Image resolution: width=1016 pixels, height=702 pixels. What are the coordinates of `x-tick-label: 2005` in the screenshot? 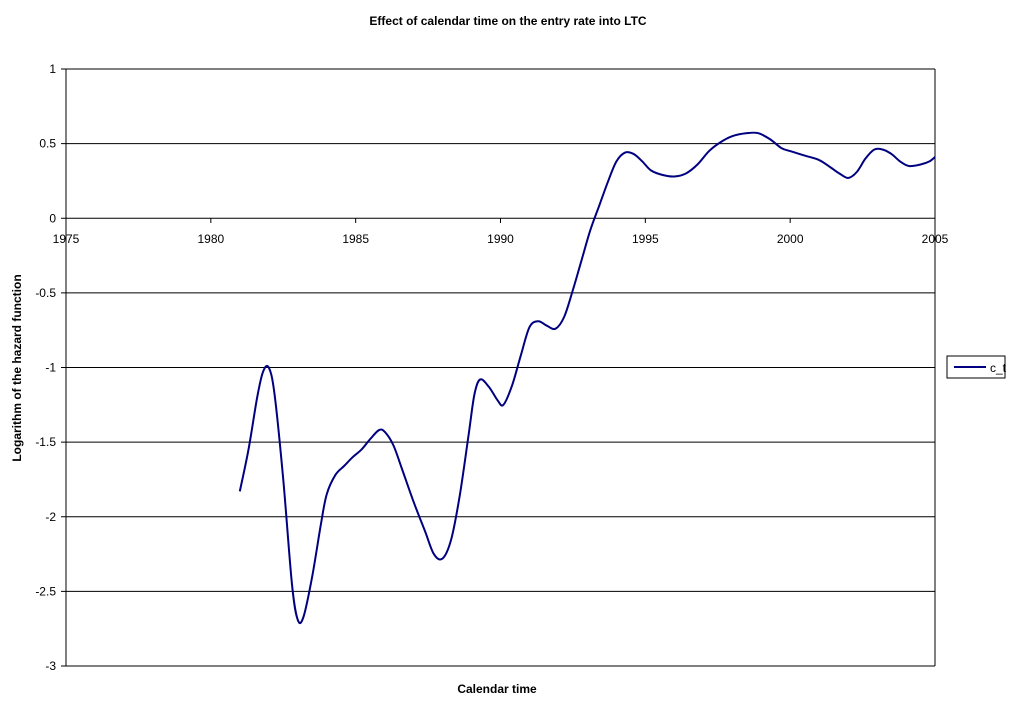 It's located at (935, 239).